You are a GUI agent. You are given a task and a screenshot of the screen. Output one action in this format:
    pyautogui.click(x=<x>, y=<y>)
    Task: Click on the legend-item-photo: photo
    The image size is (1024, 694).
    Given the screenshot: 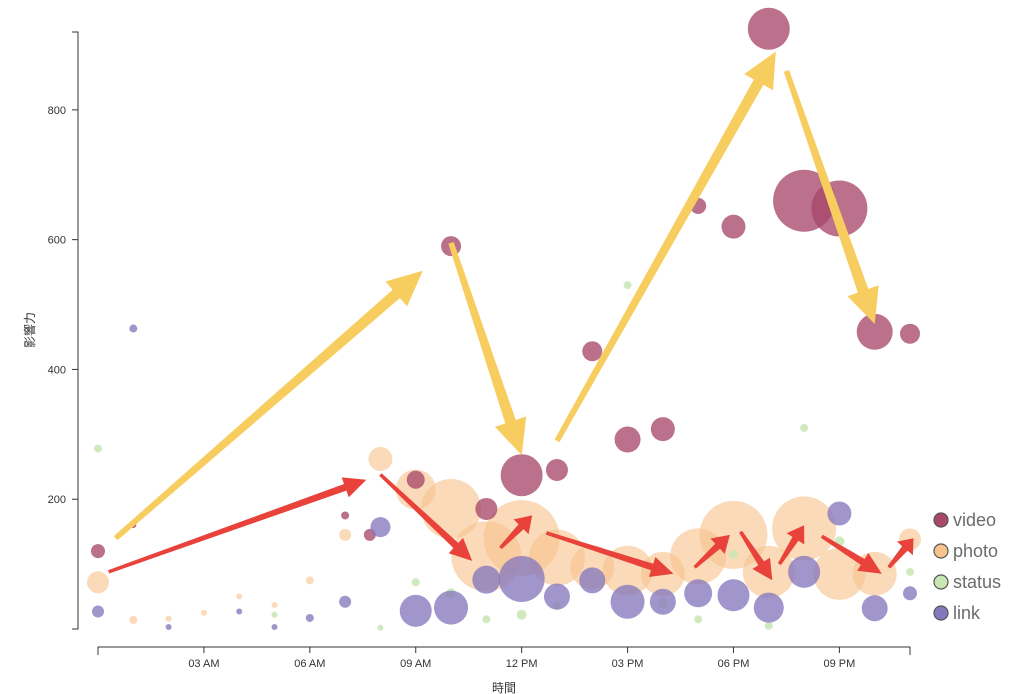 What is the action you would take?
    pyautogui.click(x=965, y=551)
    